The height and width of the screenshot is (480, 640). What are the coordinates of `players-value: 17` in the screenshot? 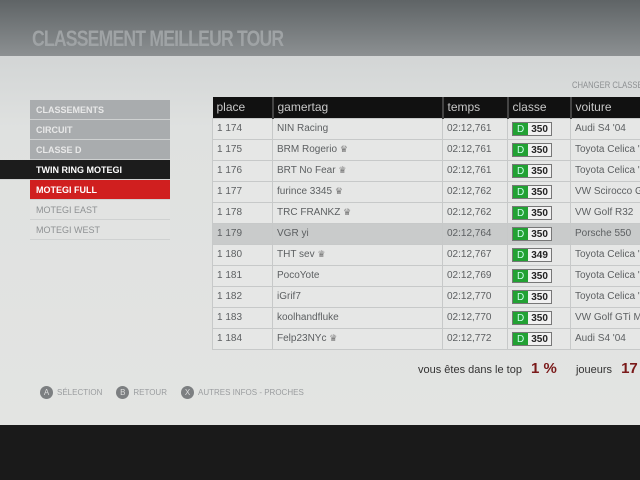 It's located at (629, 368).